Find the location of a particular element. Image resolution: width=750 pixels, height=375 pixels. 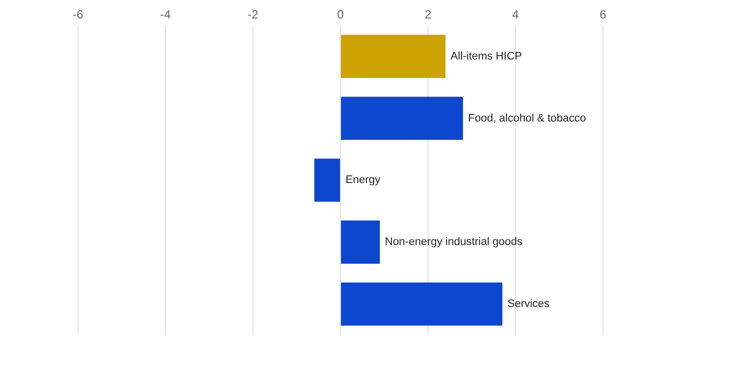

y-tick-label: Services is located at coordinates (528, 304).